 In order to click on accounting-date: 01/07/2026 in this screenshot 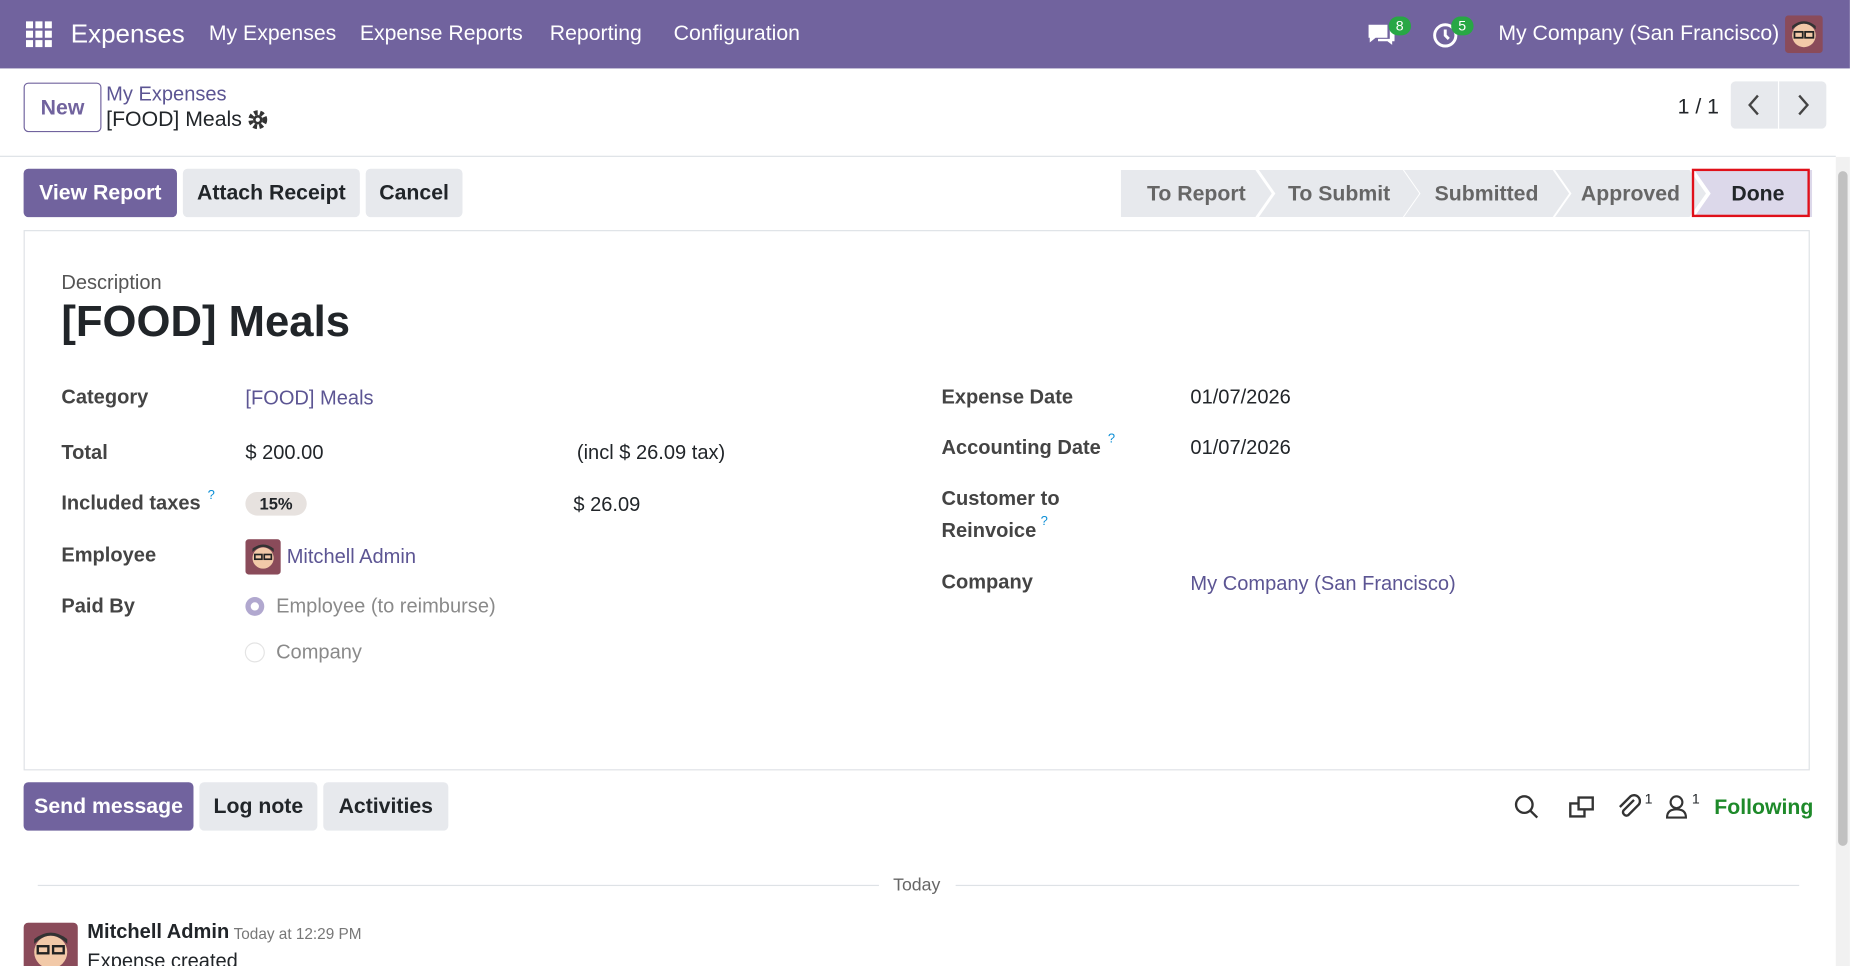, I will do `click(1240, 447)`.